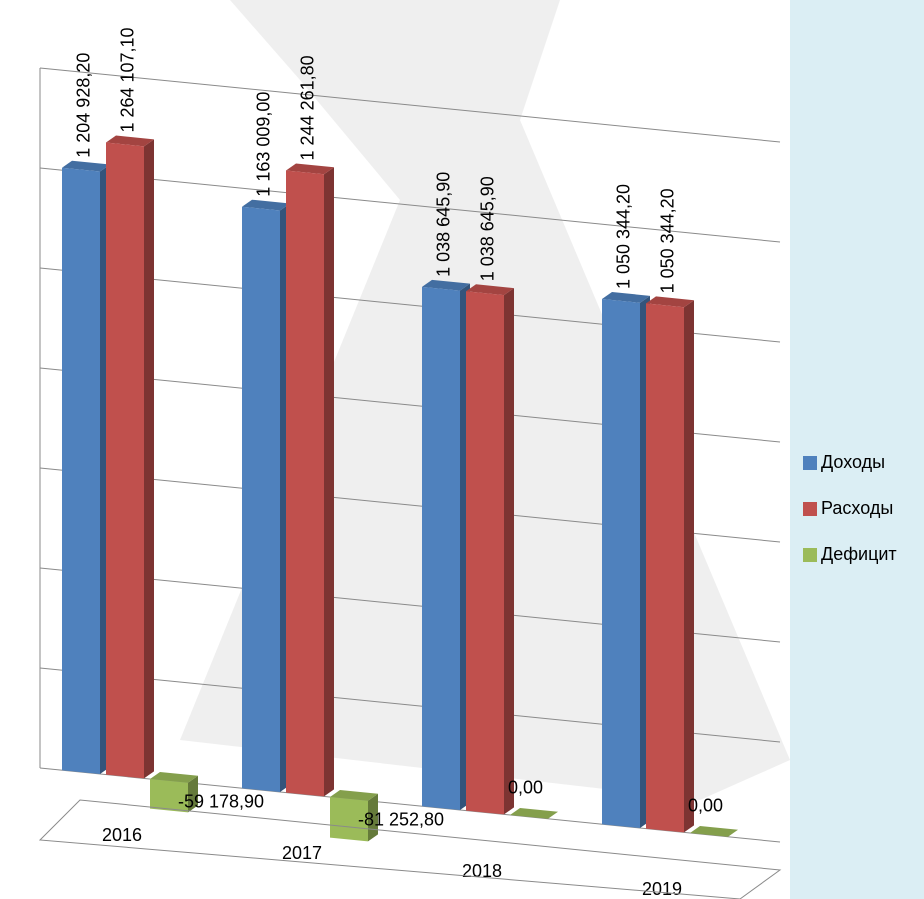 This screenshot has width=924, height=899. What do you see at coordinates (122, 835) in the screenshot?
I see `x-tick-label: 2016` at bounding box center [122, 835].